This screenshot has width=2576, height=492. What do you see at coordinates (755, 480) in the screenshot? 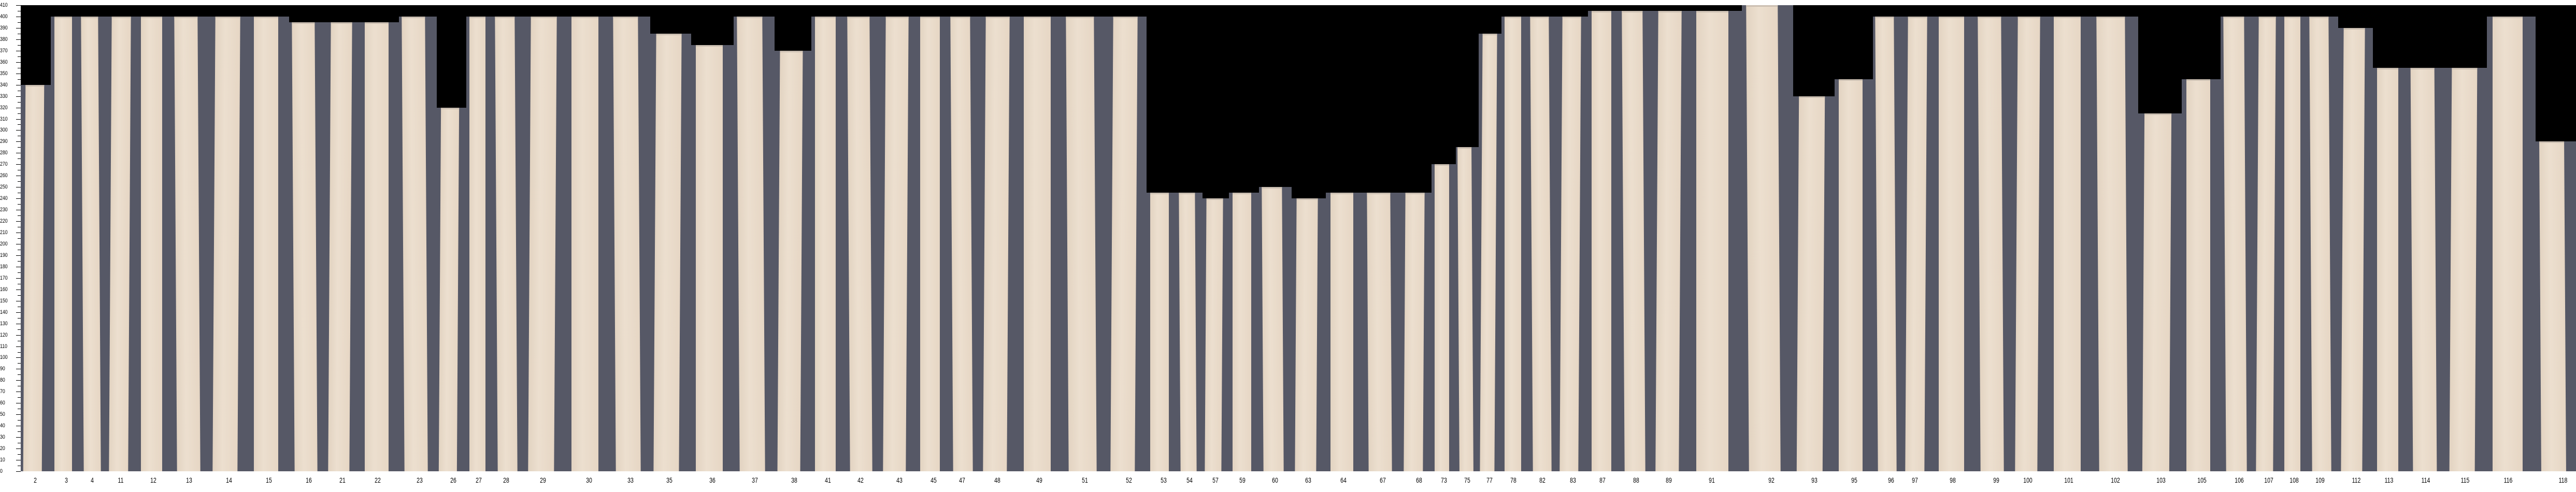
I see `x-tick-label: 37` at bounding box center [755, 480].